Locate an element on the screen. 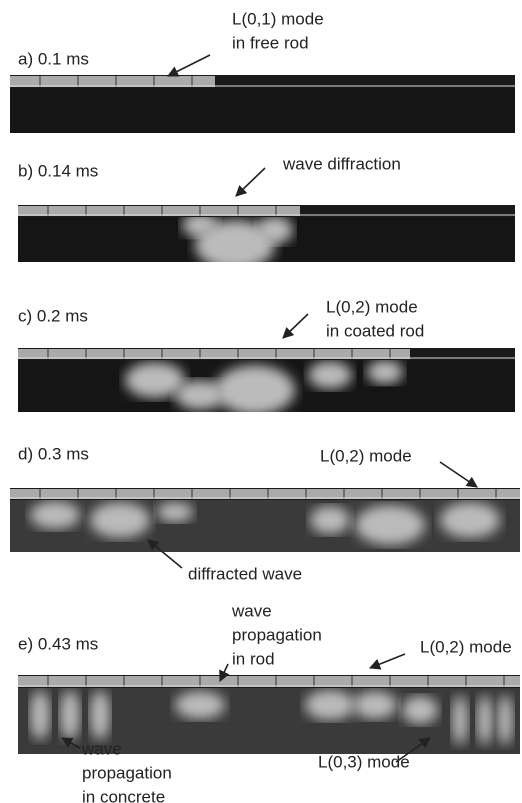  annotation: in coated rod is located at coordinates (375, 330).